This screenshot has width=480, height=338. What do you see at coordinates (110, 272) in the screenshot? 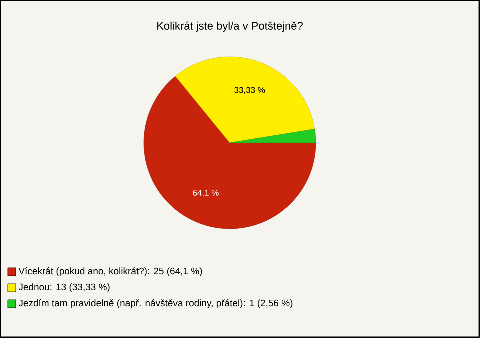
I see `legend-label: Vícekrát (pokud ano, kolikrát?): 25 (64,1 %)` at bounding box center [110, 272].